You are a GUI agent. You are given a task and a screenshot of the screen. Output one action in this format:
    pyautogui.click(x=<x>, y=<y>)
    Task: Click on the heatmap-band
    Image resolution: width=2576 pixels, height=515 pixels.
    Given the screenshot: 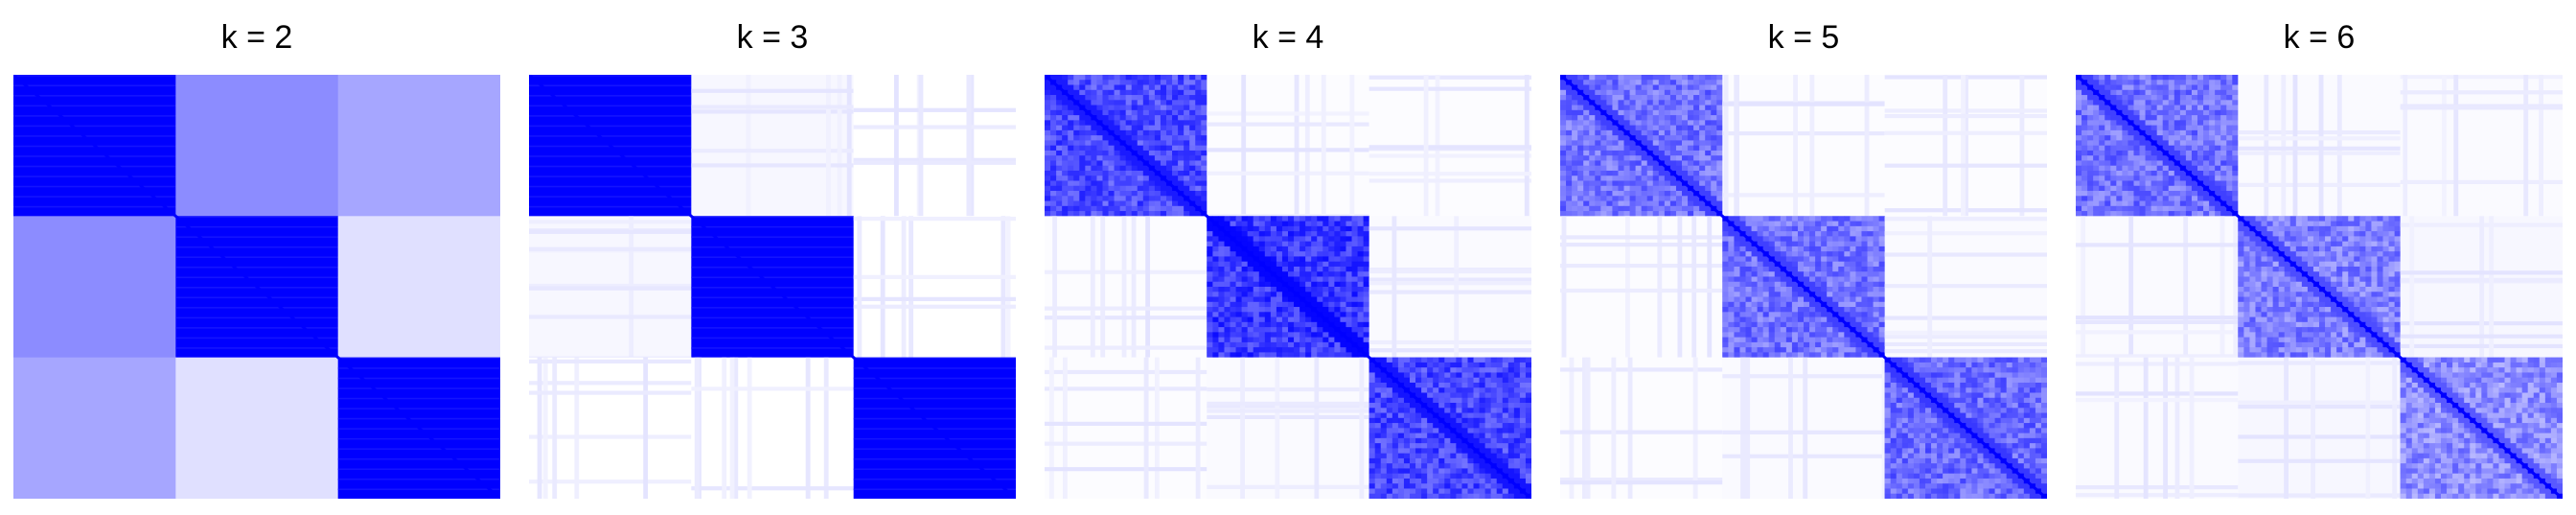 What is the action you would take?
    pyautogui.click(x=257, y=338)
    